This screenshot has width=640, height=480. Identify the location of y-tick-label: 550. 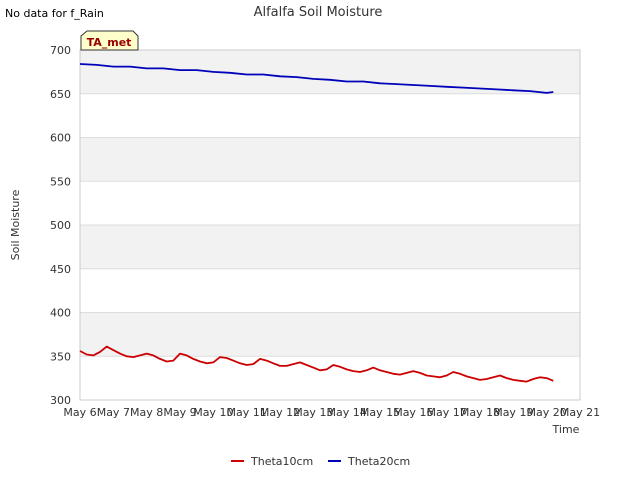
(60, 181).